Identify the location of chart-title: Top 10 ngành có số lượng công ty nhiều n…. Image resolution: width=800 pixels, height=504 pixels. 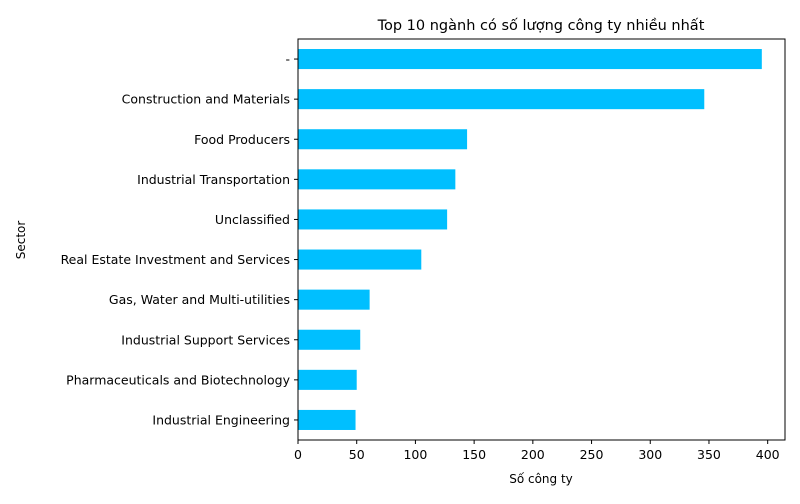
(541, 25).